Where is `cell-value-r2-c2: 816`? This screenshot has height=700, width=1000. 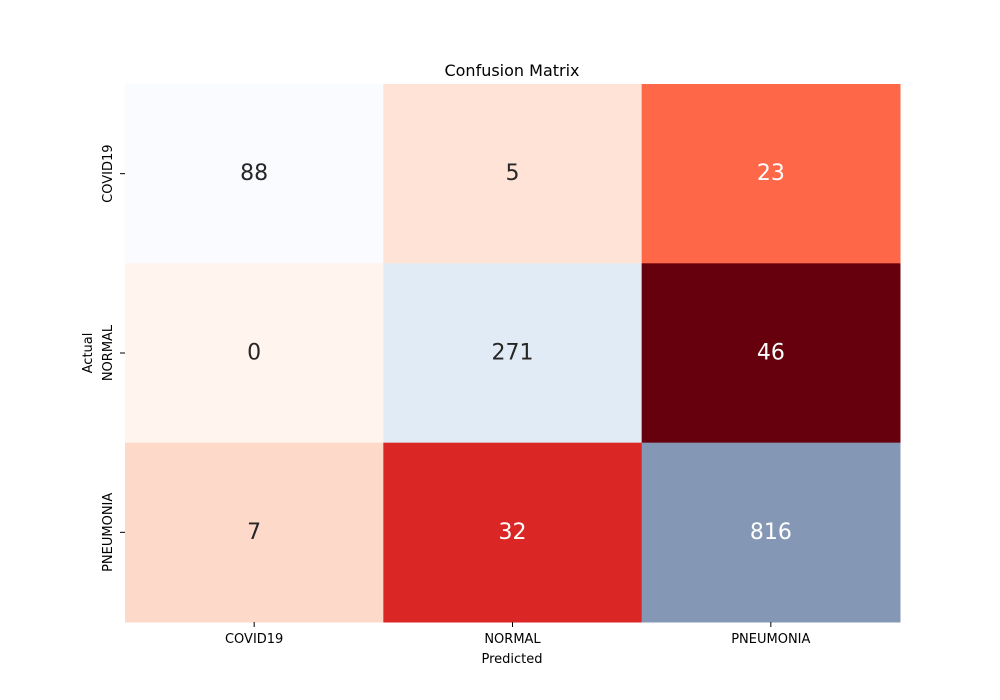
cell-value-r2-c2: 816 is located at coordinates (771, 532).